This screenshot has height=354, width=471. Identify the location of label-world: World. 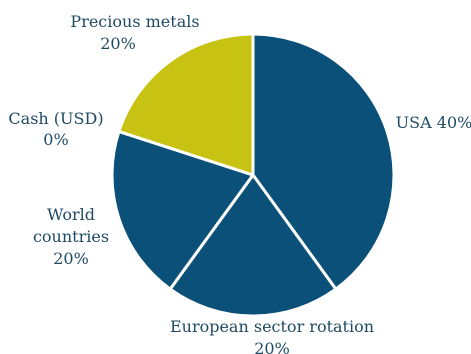
(71, 214).